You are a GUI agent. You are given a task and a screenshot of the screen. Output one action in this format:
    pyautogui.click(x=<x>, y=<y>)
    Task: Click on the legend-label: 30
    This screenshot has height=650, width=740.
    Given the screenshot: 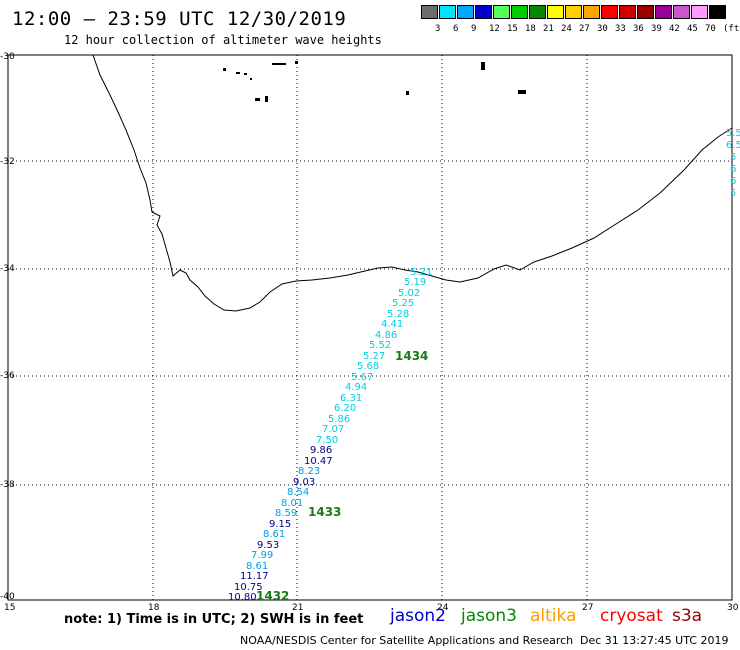 What is the action you would take?
    pyautogui.click(x=602, y=29)
    